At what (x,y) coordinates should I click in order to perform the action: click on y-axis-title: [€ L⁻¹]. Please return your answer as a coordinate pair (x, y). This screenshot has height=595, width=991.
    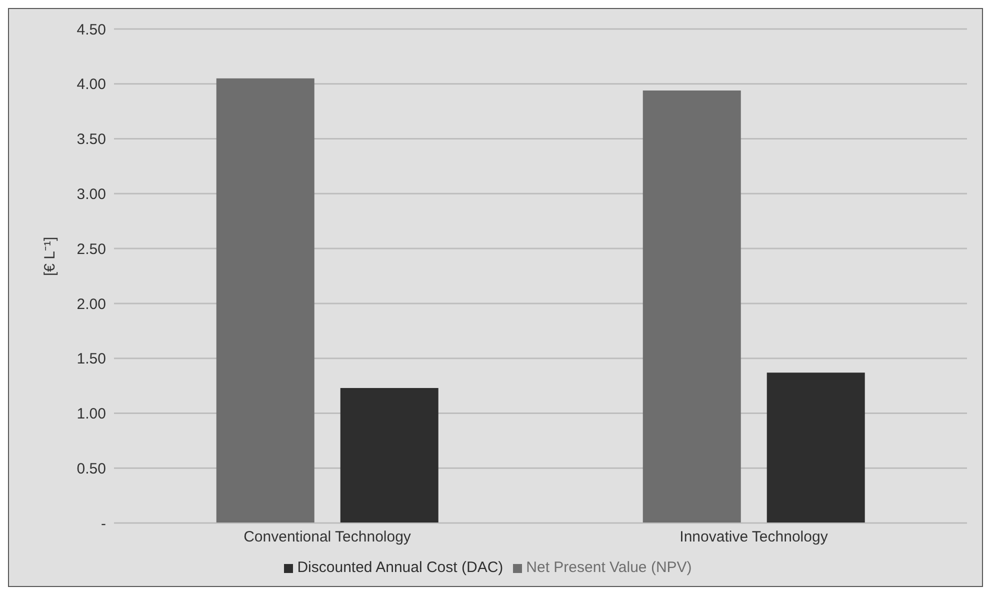
    Looking at the image, I should click on (49, 256).